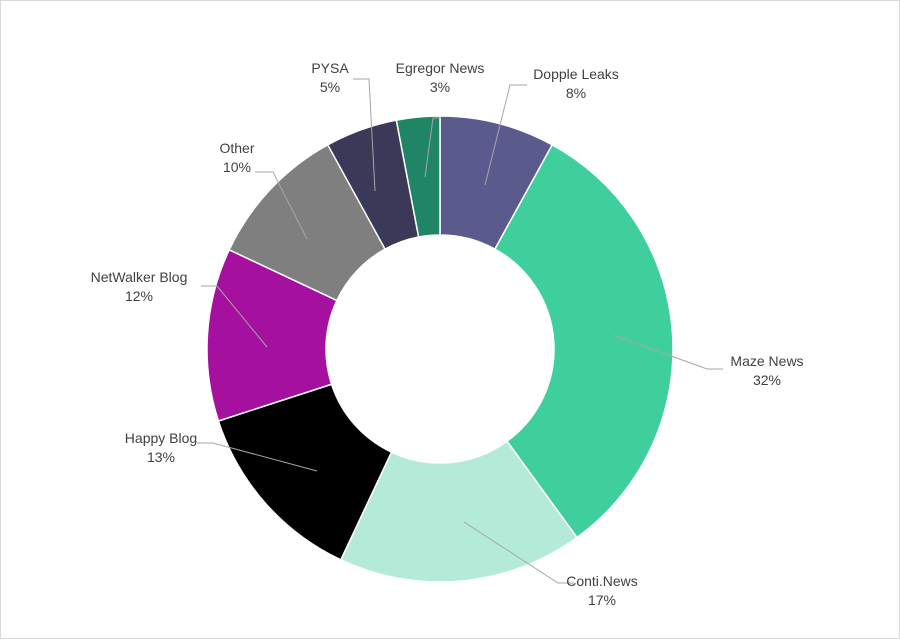  I want to click on label-conti-news: Conti.News, so click(602, 581).